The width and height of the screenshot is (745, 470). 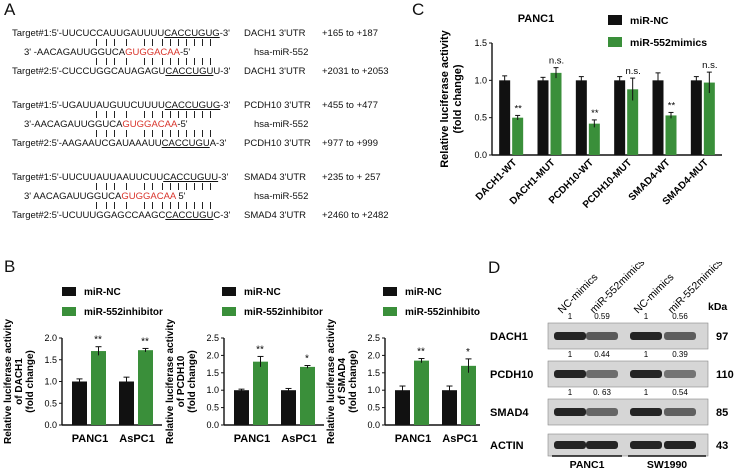 What do you see at coordinates (10, 9) in the screenshot?
I see `panel-letter-a: A` at bounding box center [10, 9].